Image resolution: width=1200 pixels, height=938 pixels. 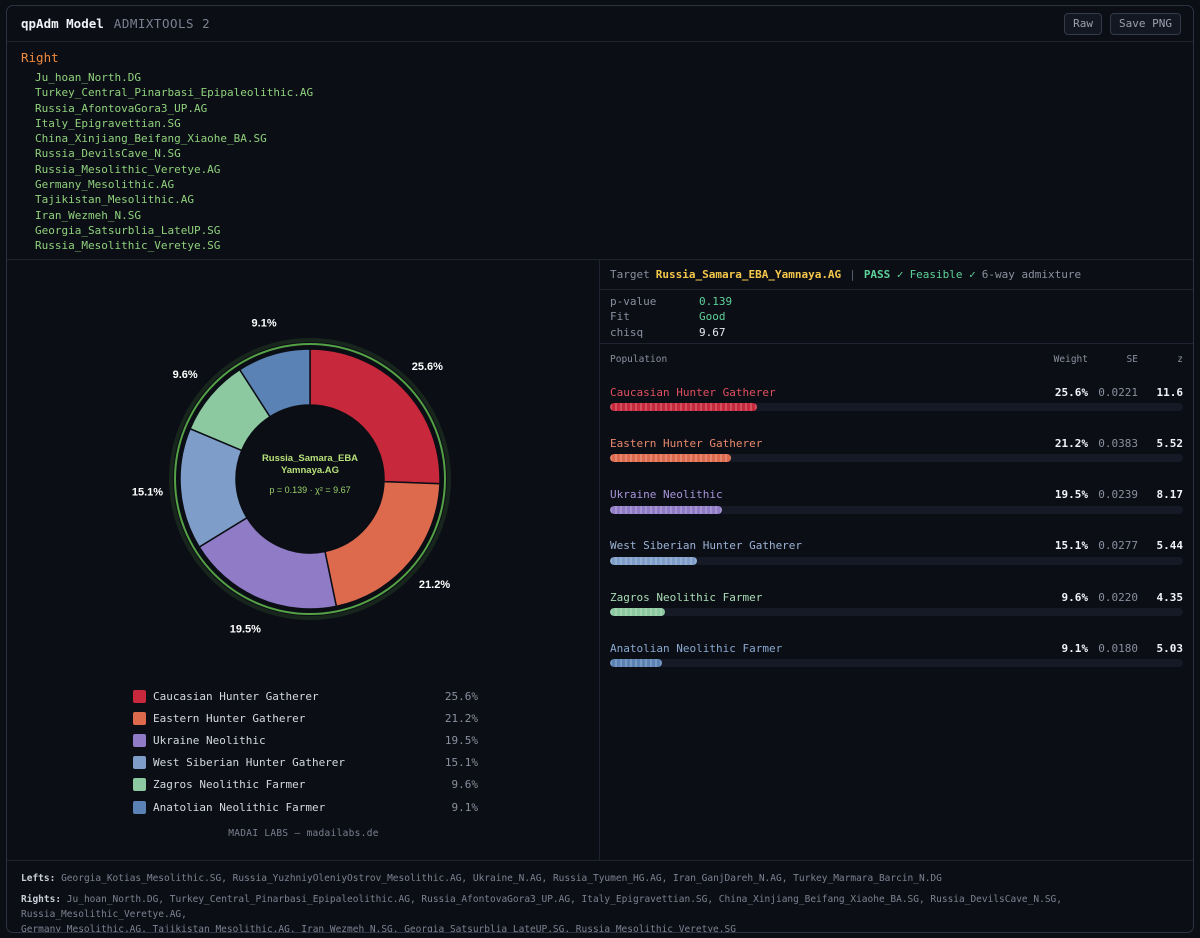 What do you see at coordinates (1170, 546) in the screenshot?
I see `z-value: 5.44` at bounding box center [1170, 546].